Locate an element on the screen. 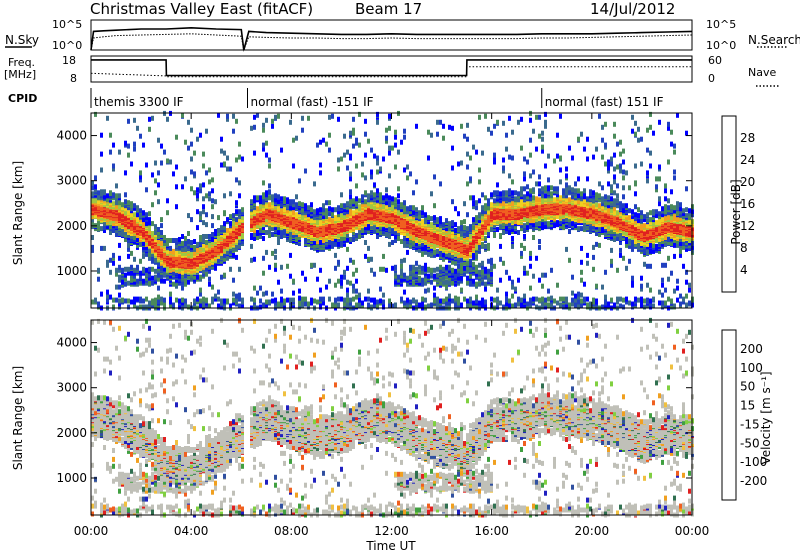  noise-tick-right-bottom: 10^0 is located at coordinates (721, 45).